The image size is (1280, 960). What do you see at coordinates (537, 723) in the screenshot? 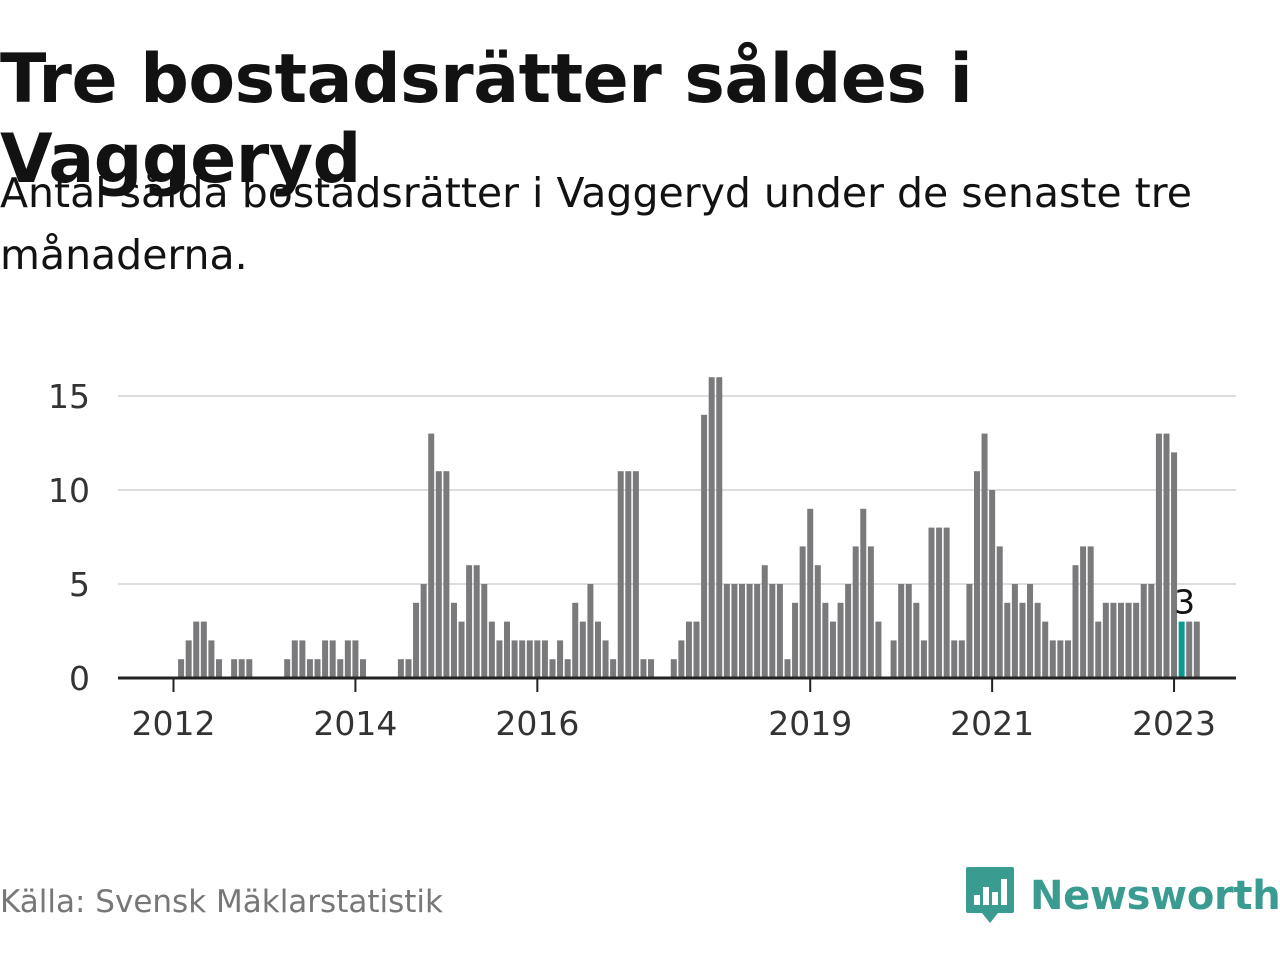
I see `x-tick-label: 2016` at bounding box center [537, 723].